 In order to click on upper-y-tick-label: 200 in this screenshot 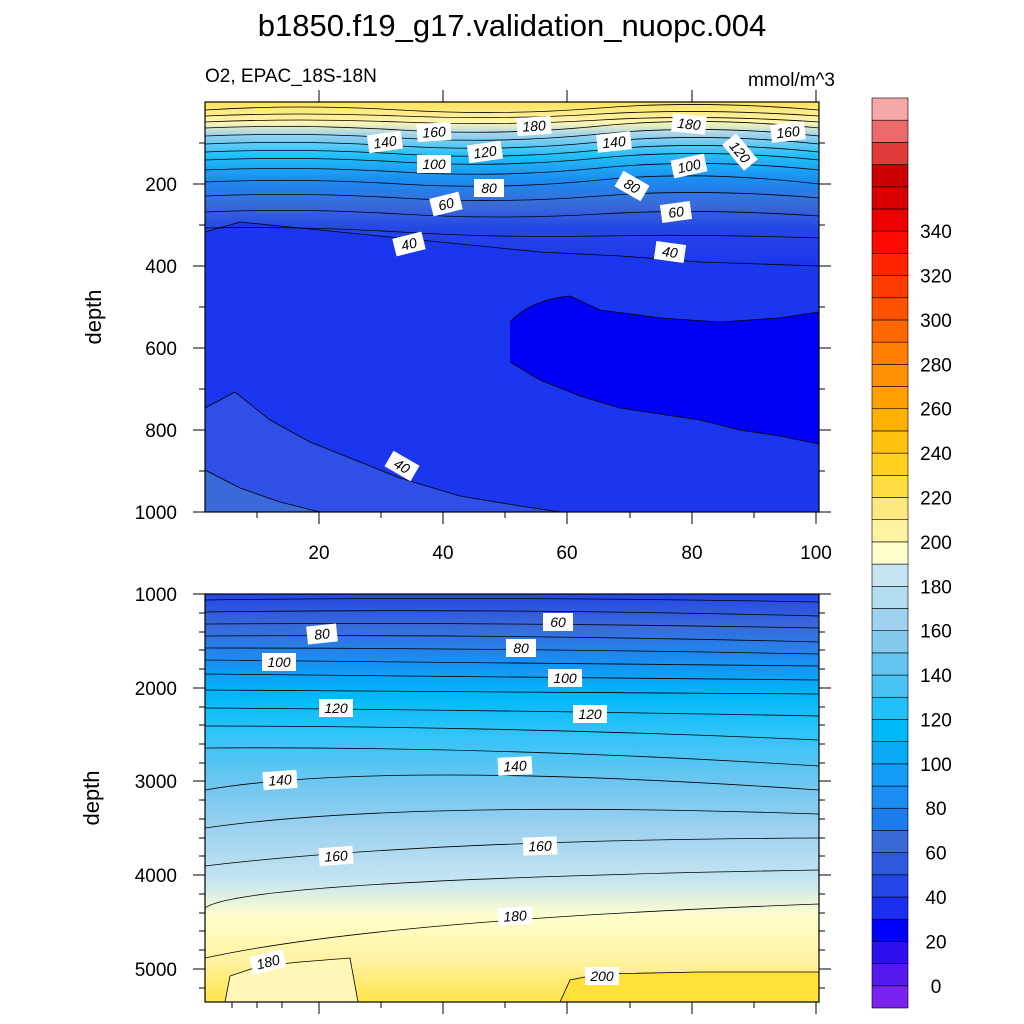, I will do `click(161, 185)`.